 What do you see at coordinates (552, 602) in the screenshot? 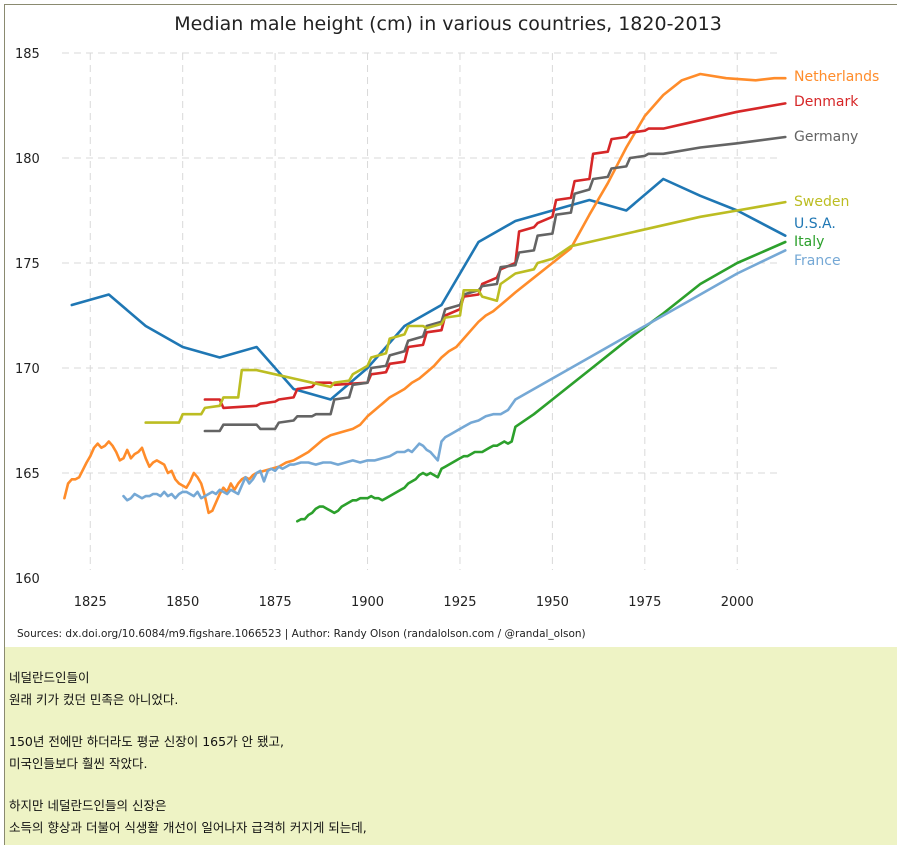
I see `x-tick-label: 1950` at bounding box center [552, 602].